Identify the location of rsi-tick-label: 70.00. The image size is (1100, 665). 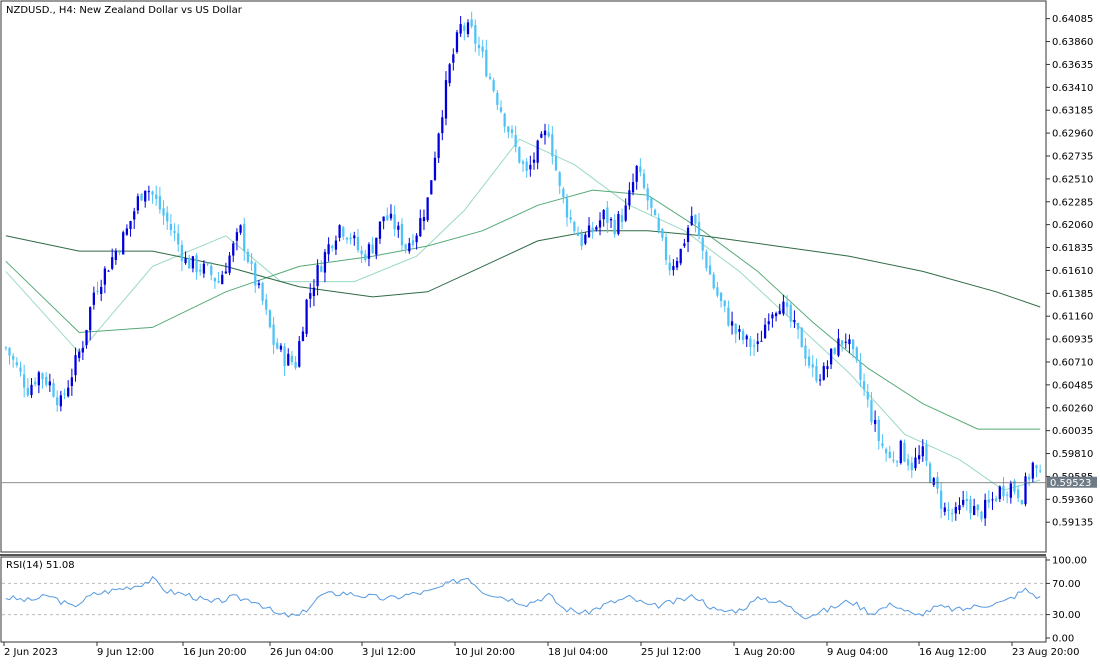
(1066, 584).